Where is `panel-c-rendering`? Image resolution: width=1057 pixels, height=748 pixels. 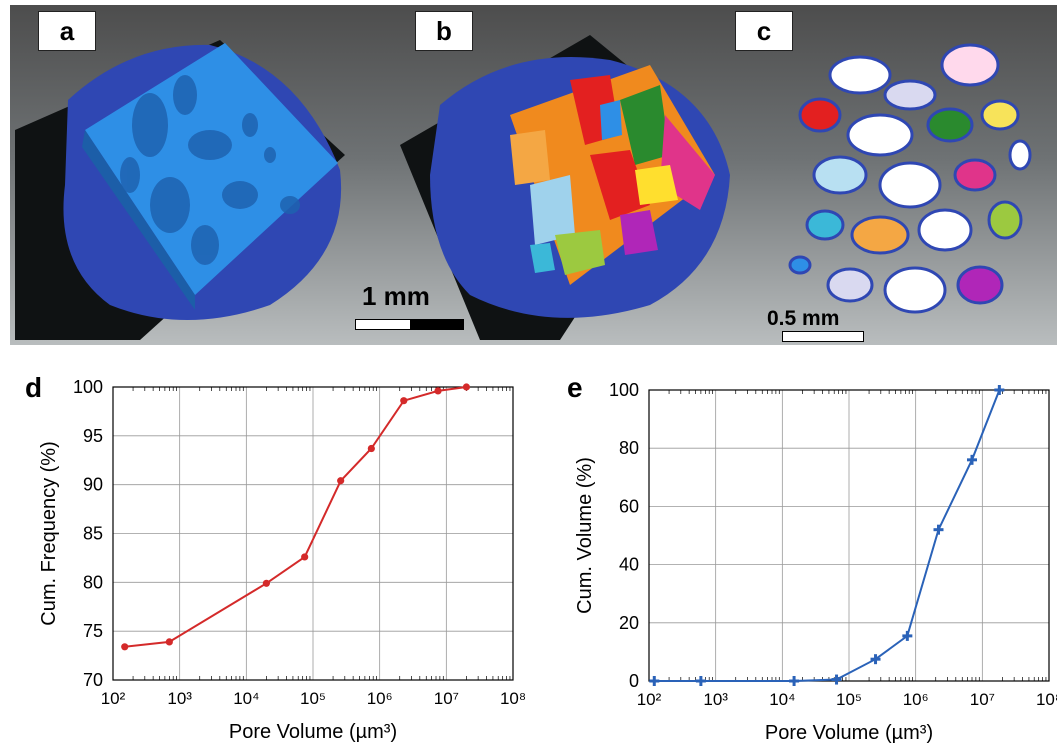 panel-c-rendering is located at coordinates (910, 178).